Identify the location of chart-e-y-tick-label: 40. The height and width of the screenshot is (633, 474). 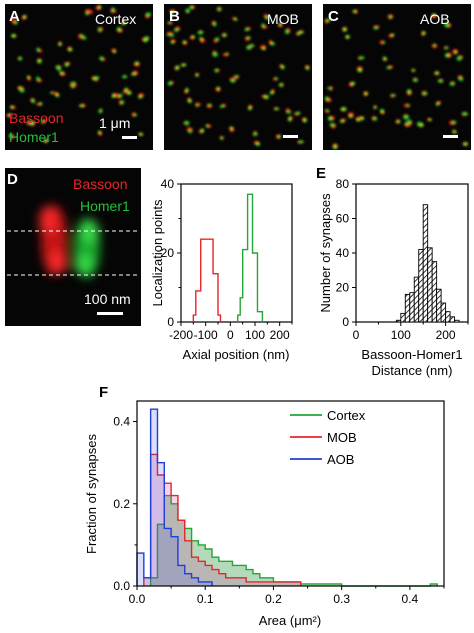
(343, 253).